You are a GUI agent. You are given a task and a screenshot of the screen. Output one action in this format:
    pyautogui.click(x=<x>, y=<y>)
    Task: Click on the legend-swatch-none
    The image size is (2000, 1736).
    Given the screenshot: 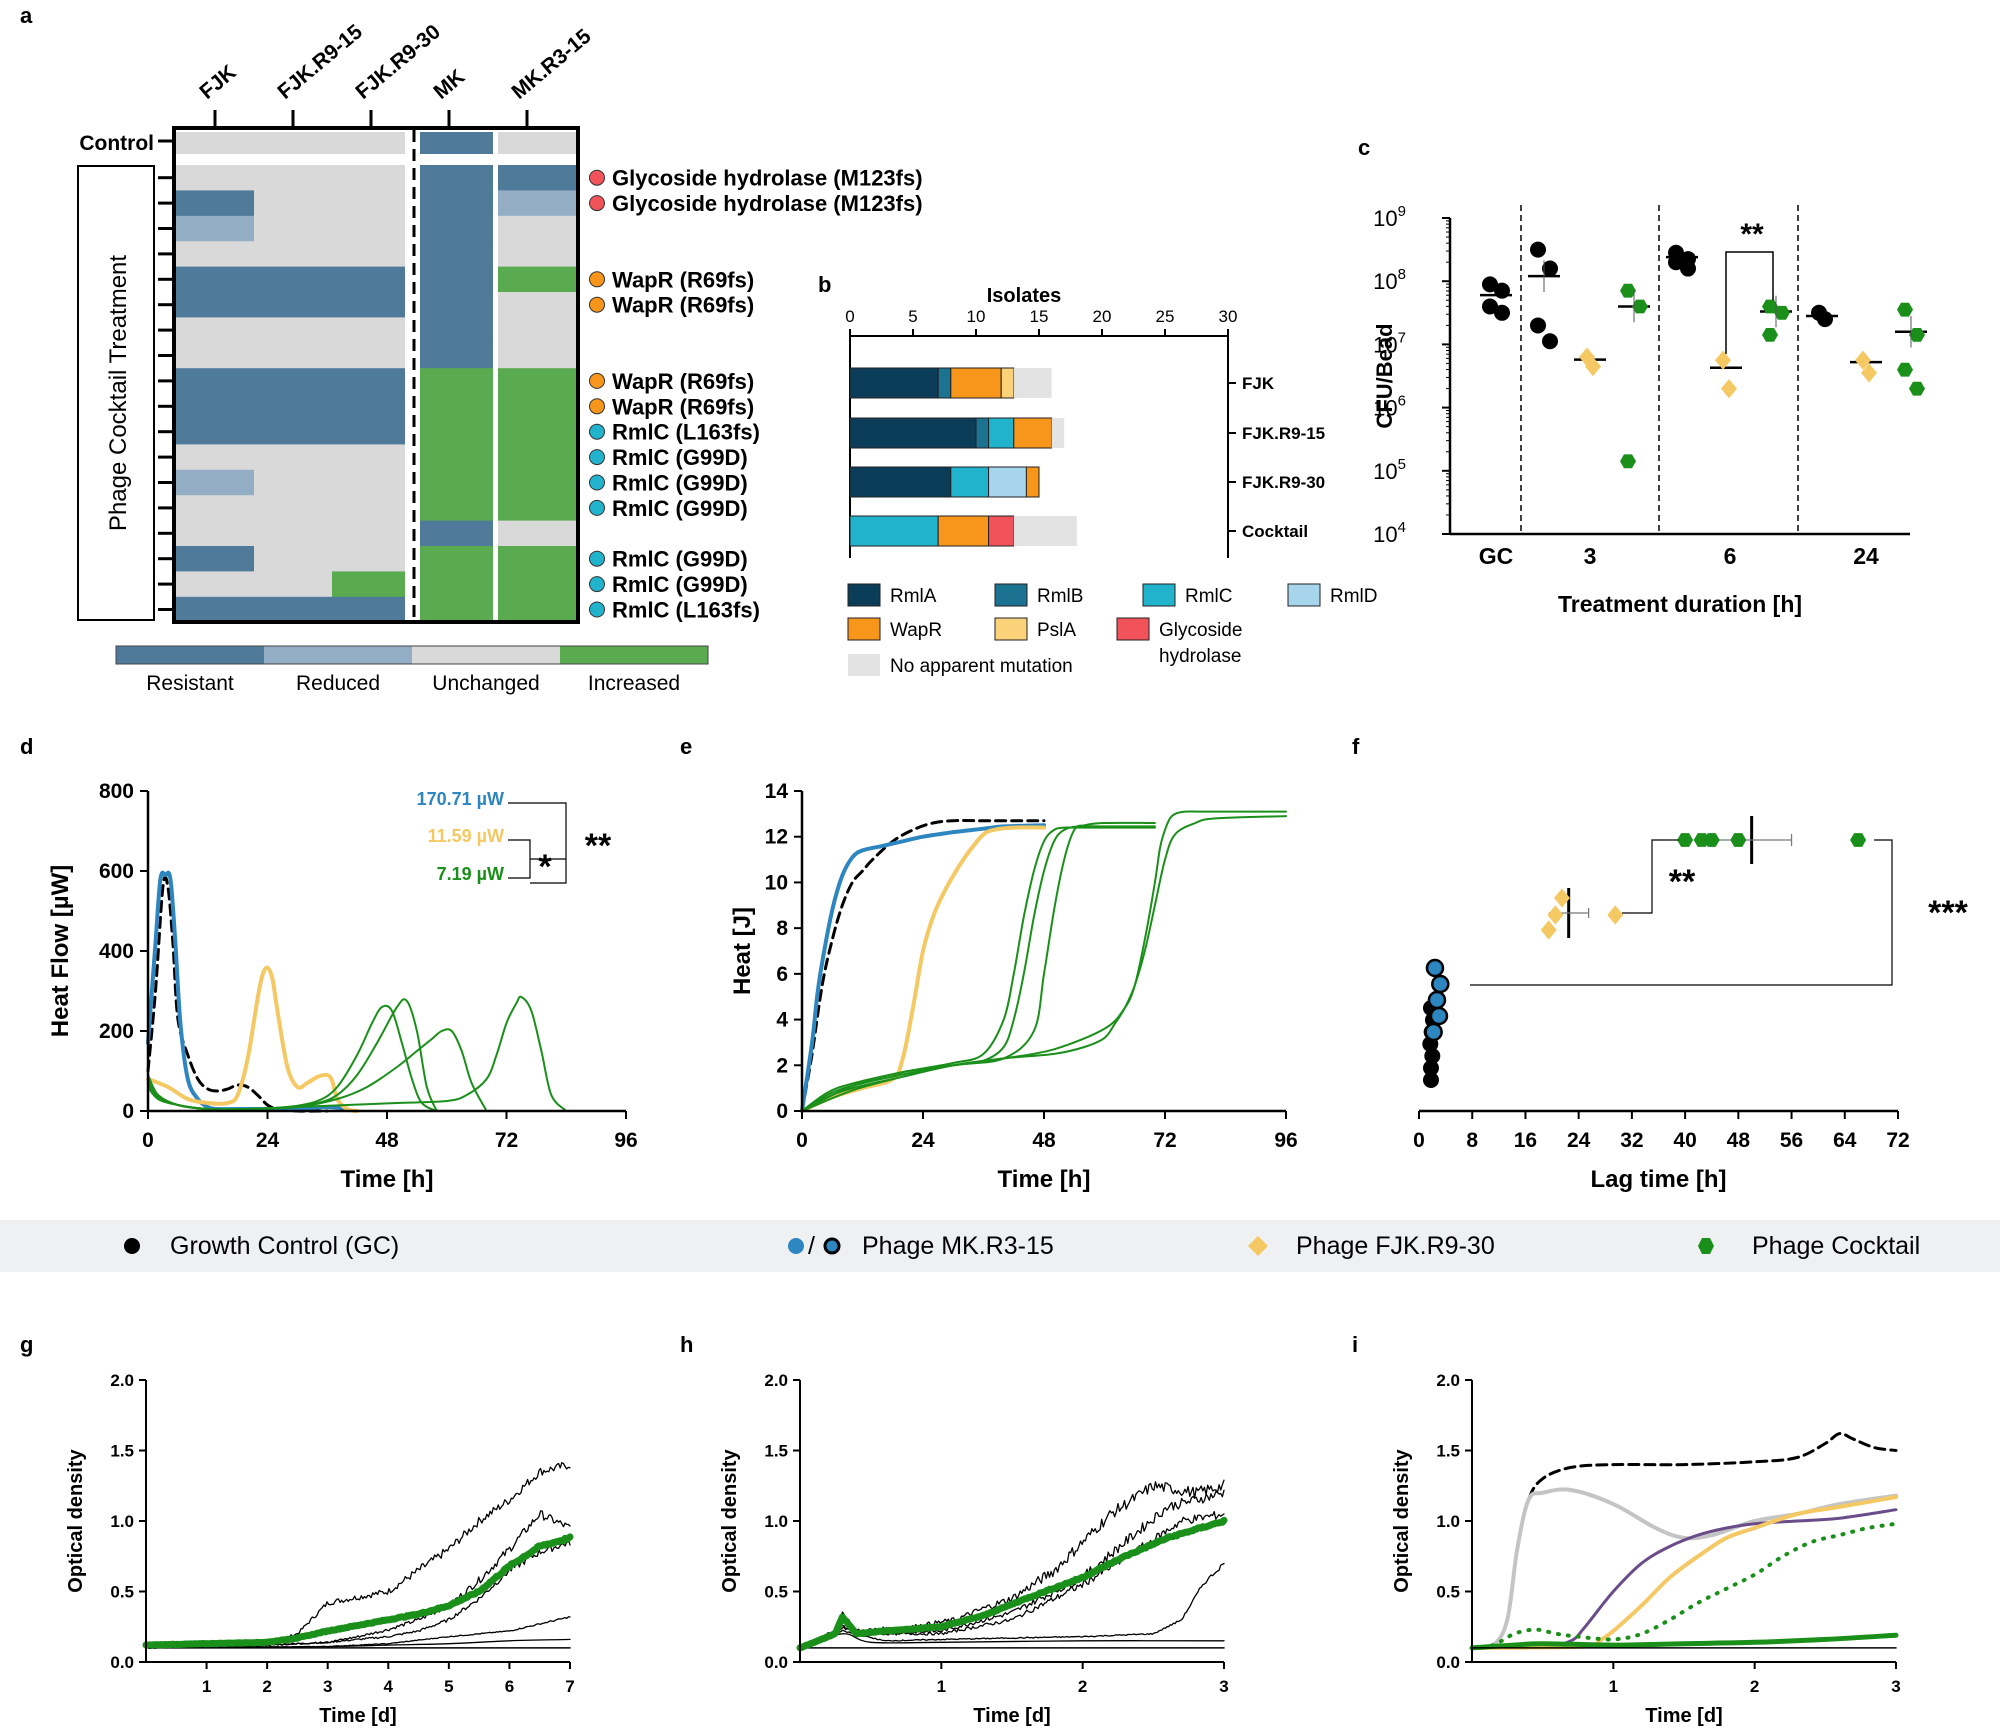 What is the action you would take?
    pyautogui.click(x=864, y=665)
    